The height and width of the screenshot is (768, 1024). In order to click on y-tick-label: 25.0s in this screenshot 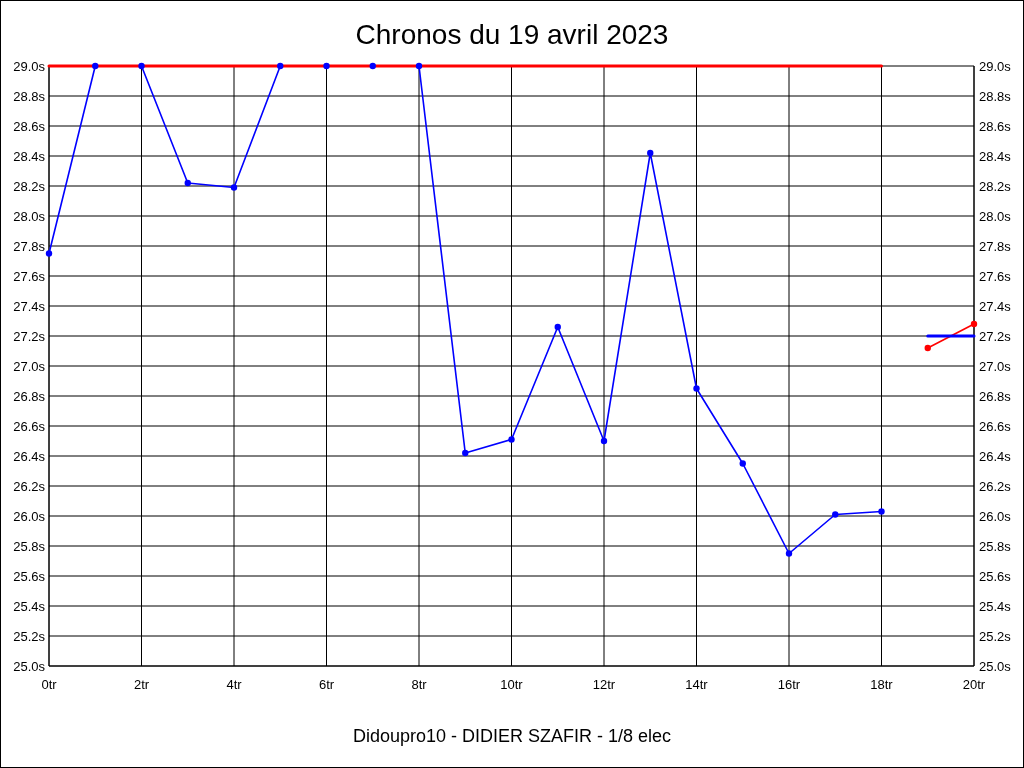, I will do `click(29, 666)`.